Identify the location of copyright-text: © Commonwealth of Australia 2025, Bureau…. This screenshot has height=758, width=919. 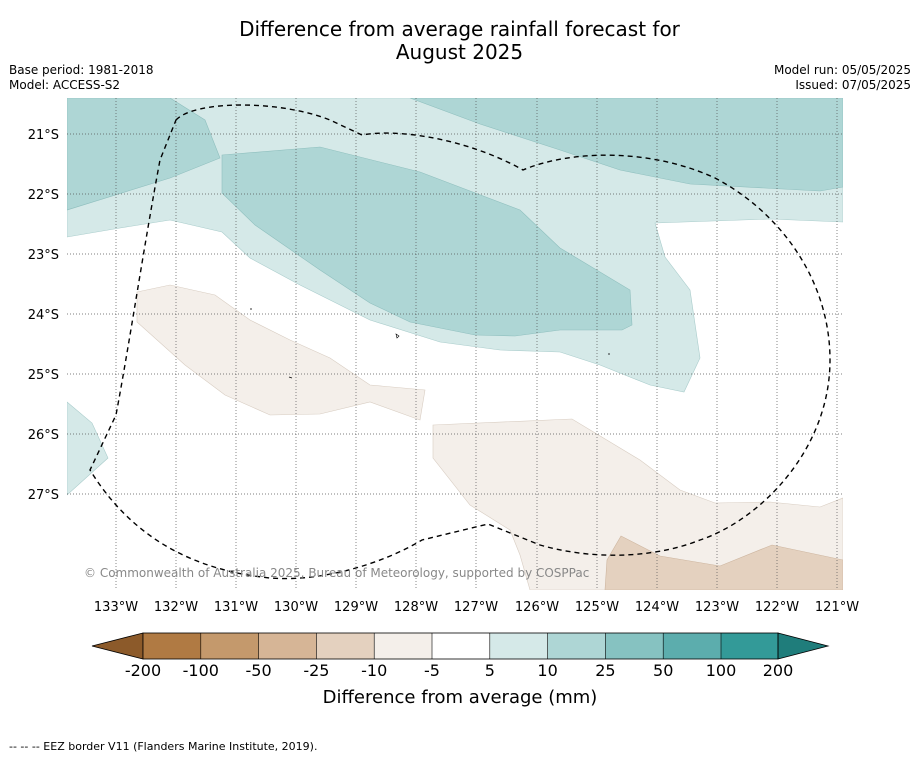
(336, 573).